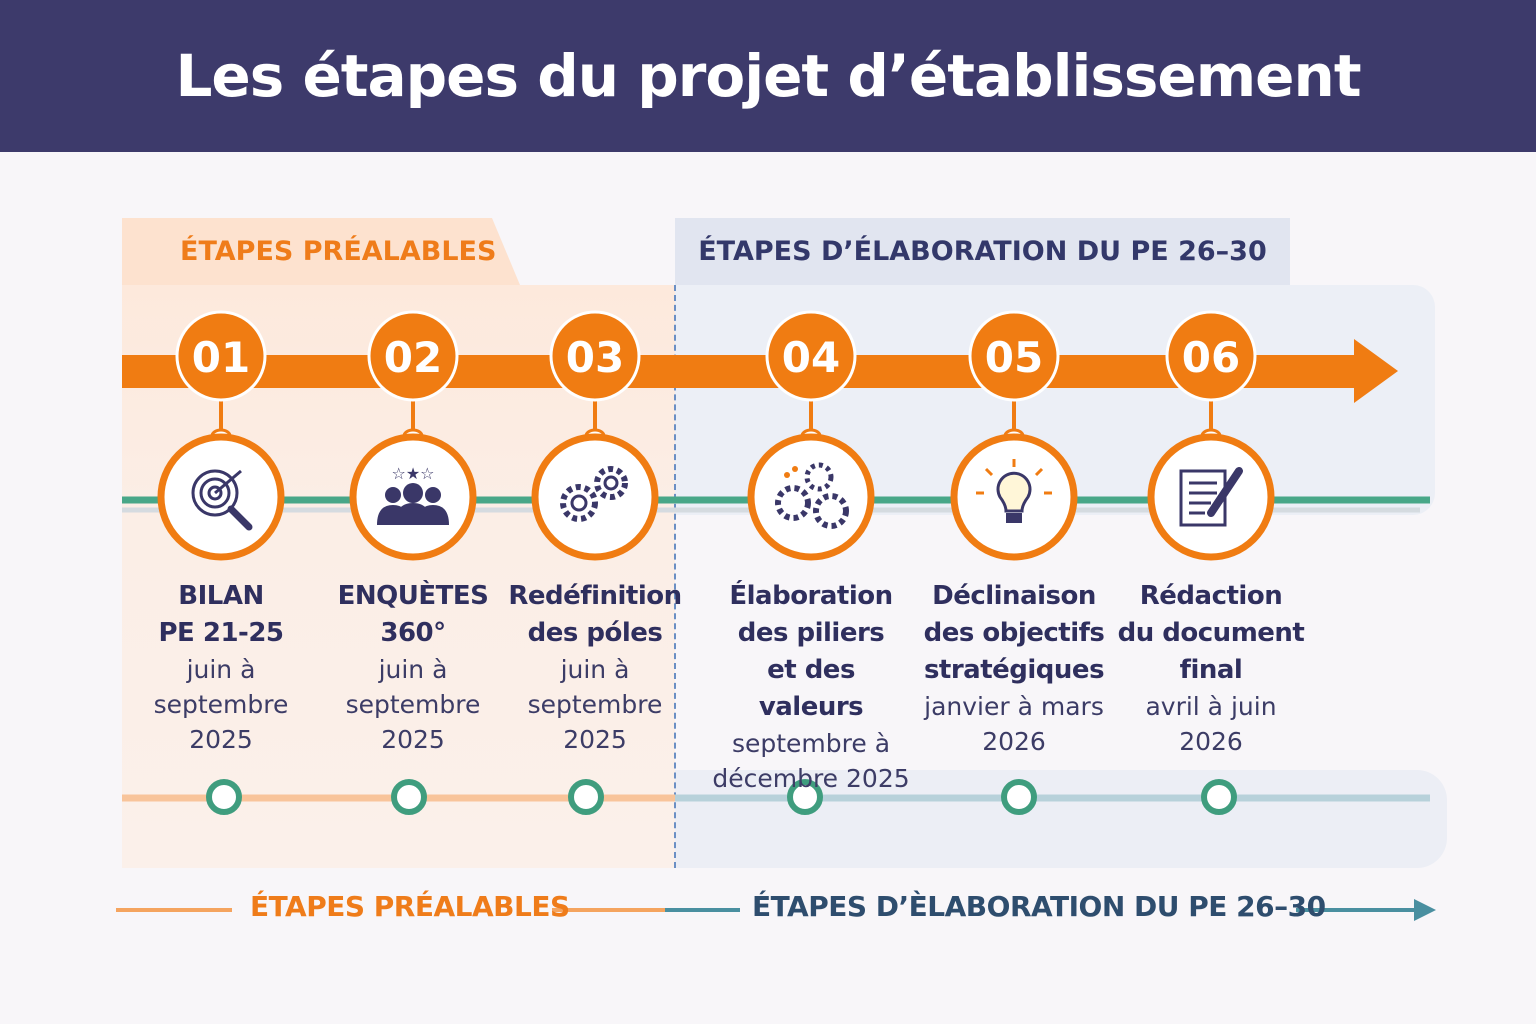 This screenshot has height=1024, width=1536. Describe the element at coordinates (1211, 596) in the screenshot. I see `step-title-line: Rédaction` at that location.